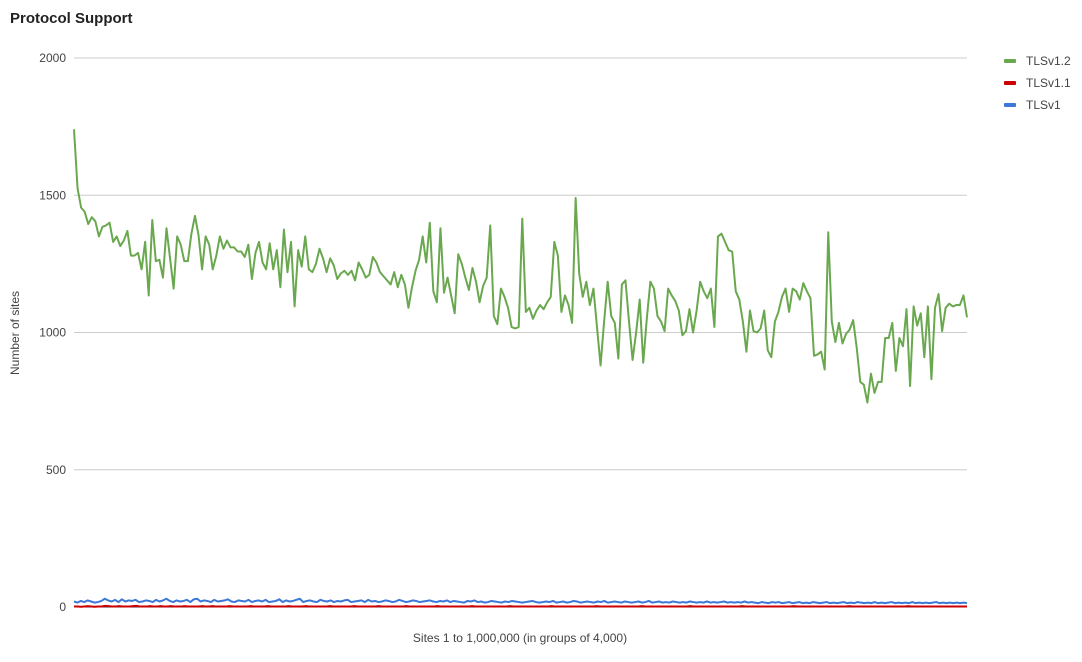 This screenshot has width=1082, height=662. I want to click on legend-item: TLSv1, so click(1037, 105).